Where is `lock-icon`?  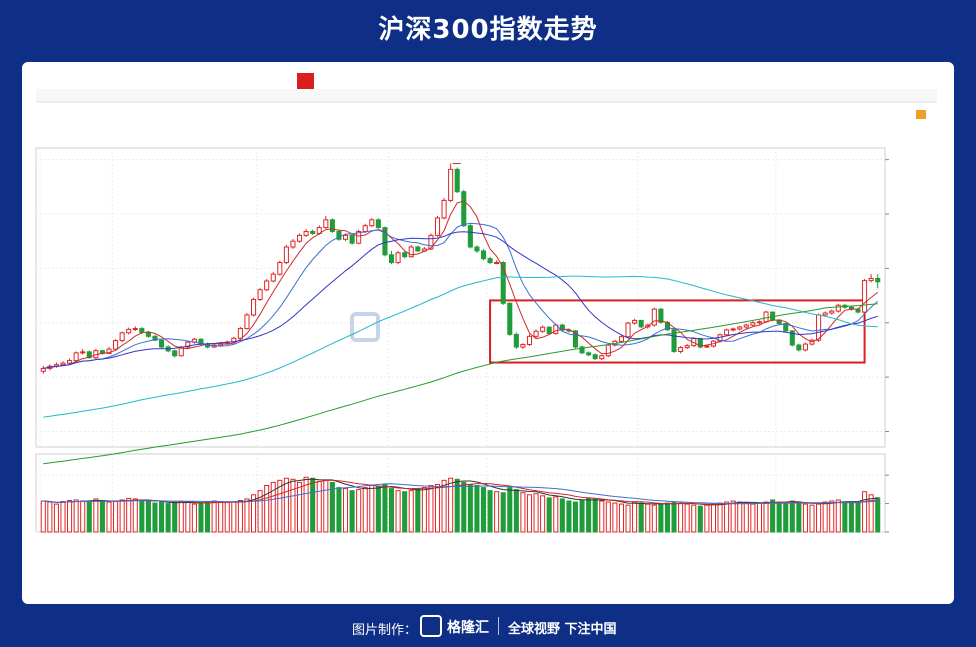 lock-icon is located at coordinates (921, 114).